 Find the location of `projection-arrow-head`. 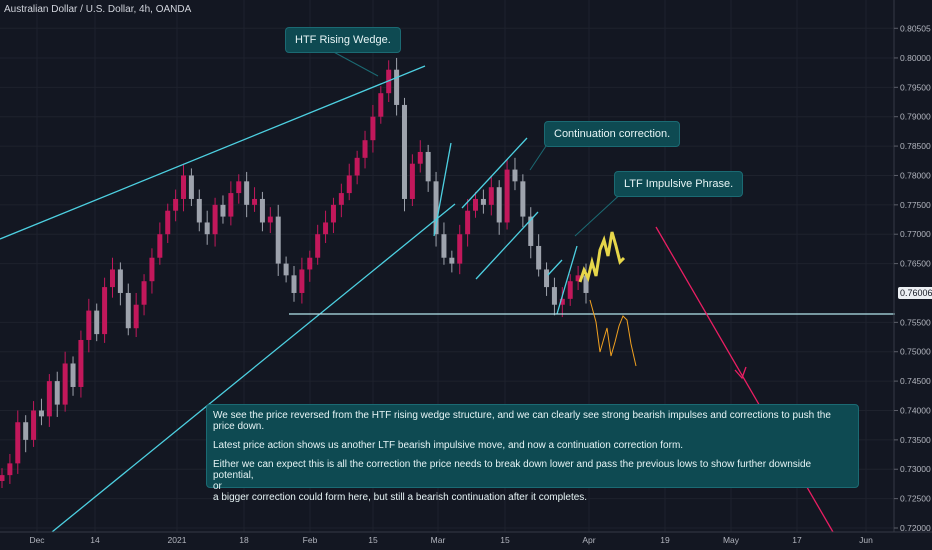

projection-arrow-head is located at coordinates (740, 373).